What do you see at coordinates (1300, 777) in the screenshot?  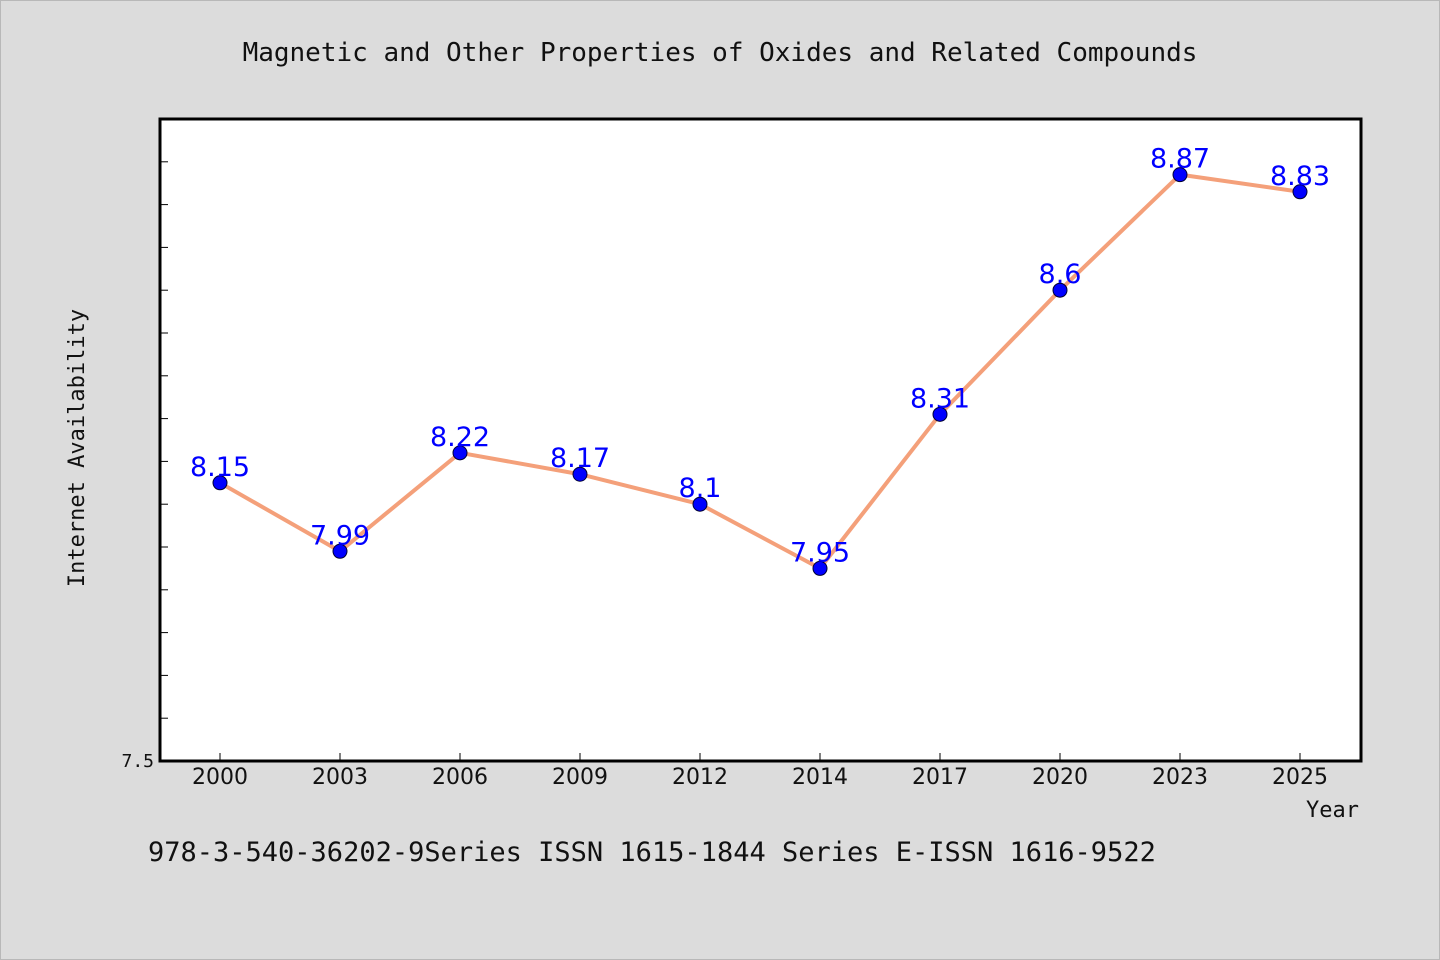 I see `x-tick-label: 2025` at bounding box center [1300, 777].